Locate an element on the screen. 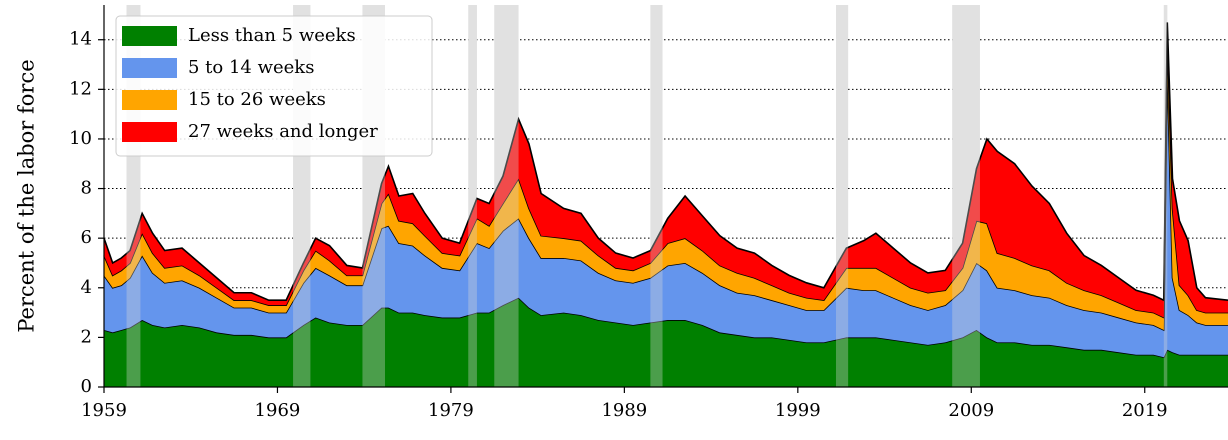  y-tick-label: 6 is located at coordinates (86, 237).